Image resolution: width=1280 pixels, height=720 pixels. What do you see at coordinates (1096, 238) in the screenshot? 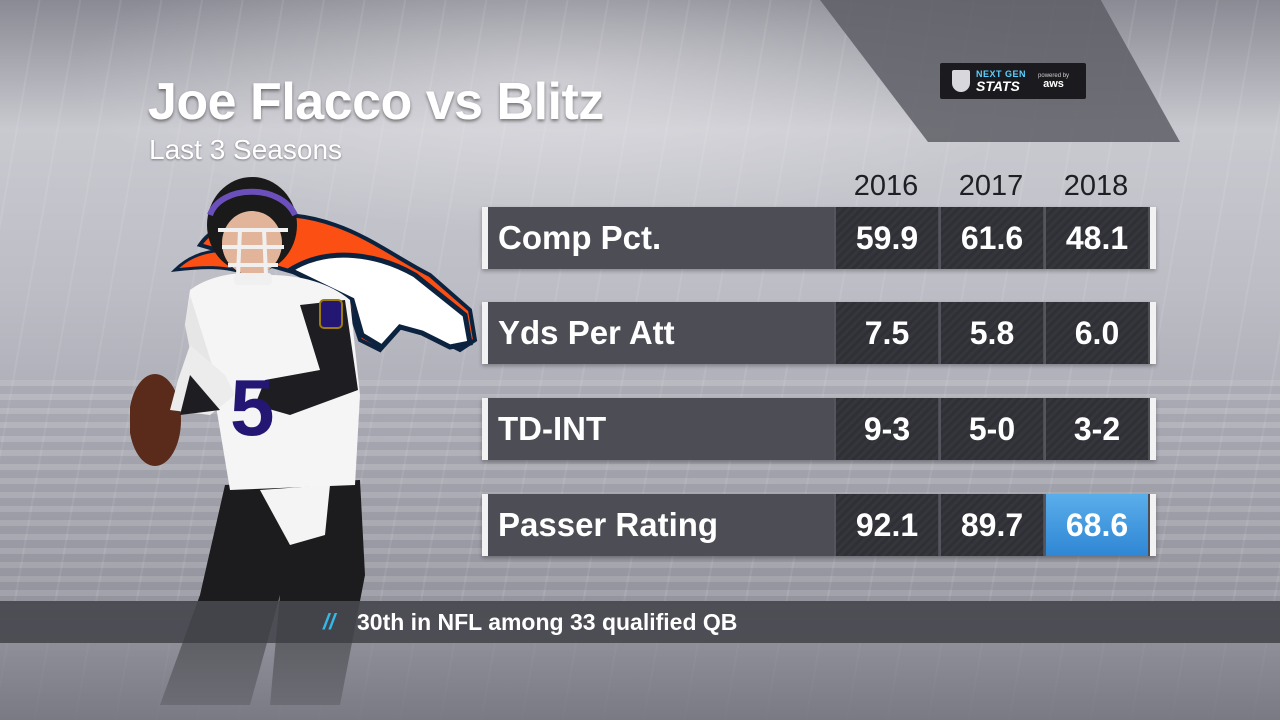
I see `stat-value: 48.1` at bounding box center [1096, 238].